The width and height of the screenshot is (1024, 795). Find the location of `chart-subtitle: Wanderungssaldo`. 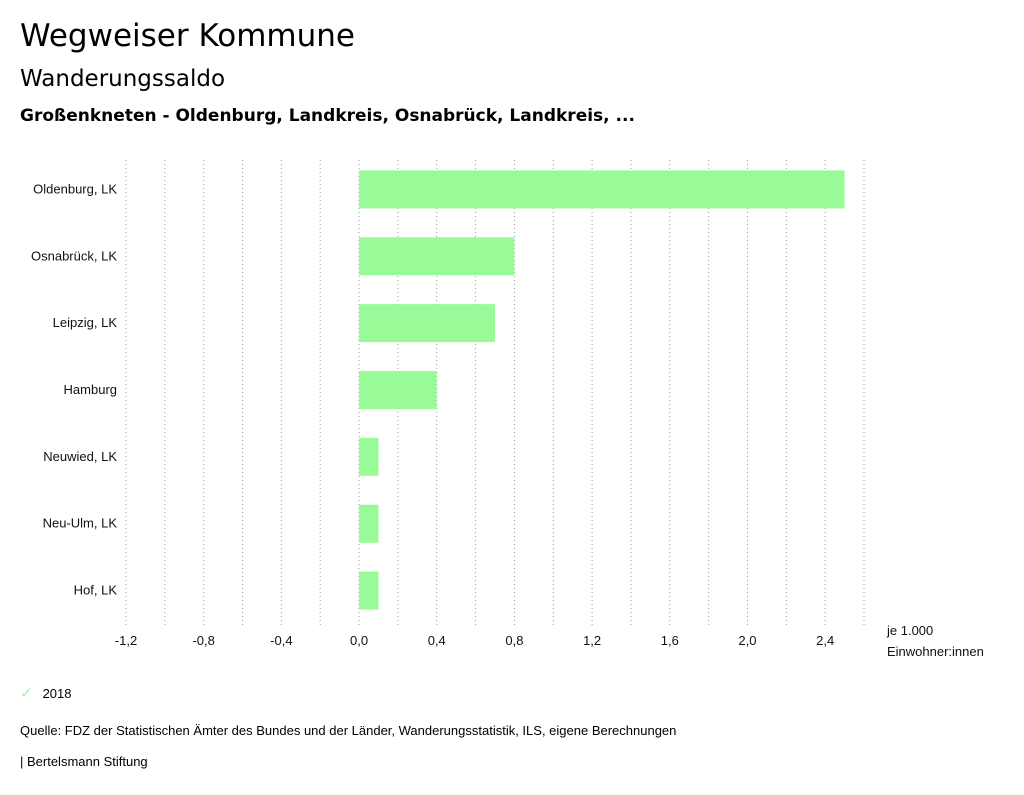

chart-subtitle: Wanderungssaldo is located at coordinates (123, 79).